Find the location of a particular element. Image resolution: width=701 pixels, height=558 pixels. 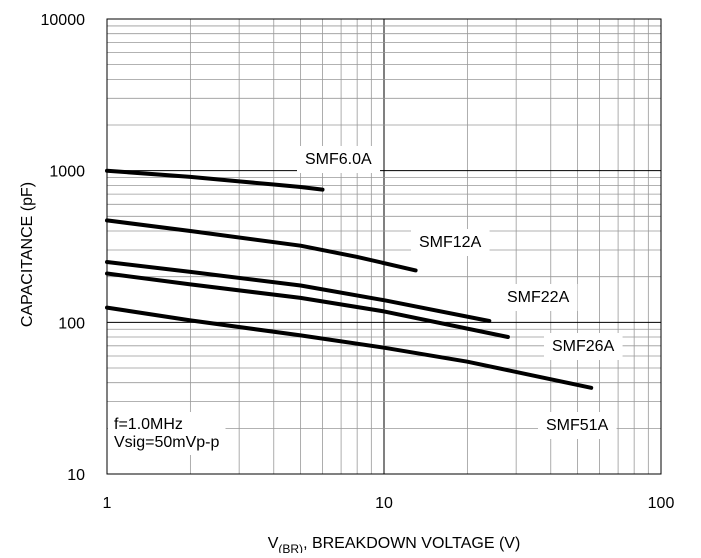

series-label: SMF22A is located at coordinates (538, 297).